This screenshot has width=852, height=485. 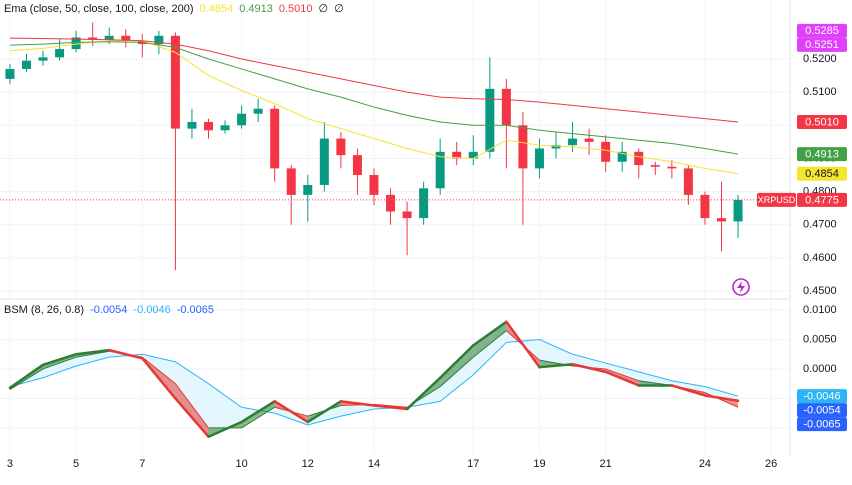 What do you see at coordinates (256, 9) in the screenshot?
I see `legend-value: 0.4913` at bounding box center [256, 9].